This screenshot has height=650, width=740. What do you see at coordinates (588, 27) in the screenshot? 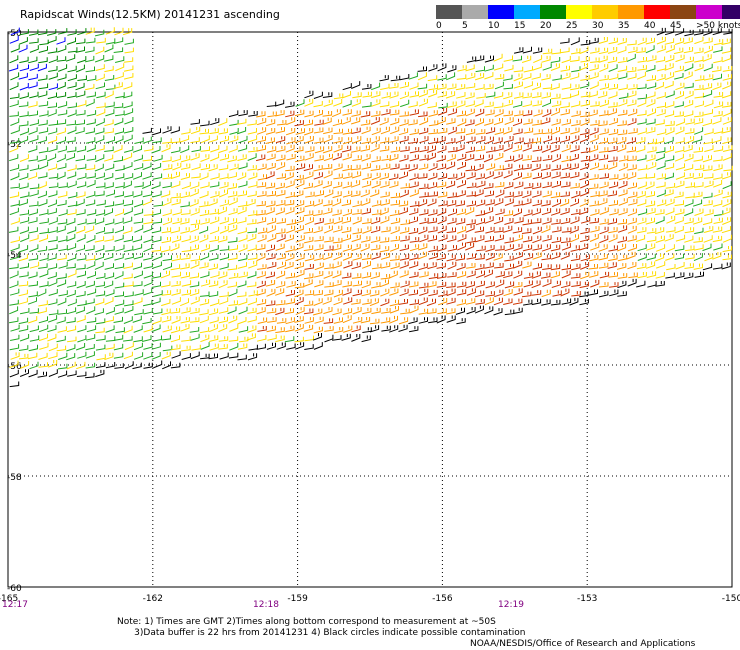
I see `color-scale-labels: 0 5 10 15 20 25 30 35 40 45 >50 knots` at bounding box center [588, 27].